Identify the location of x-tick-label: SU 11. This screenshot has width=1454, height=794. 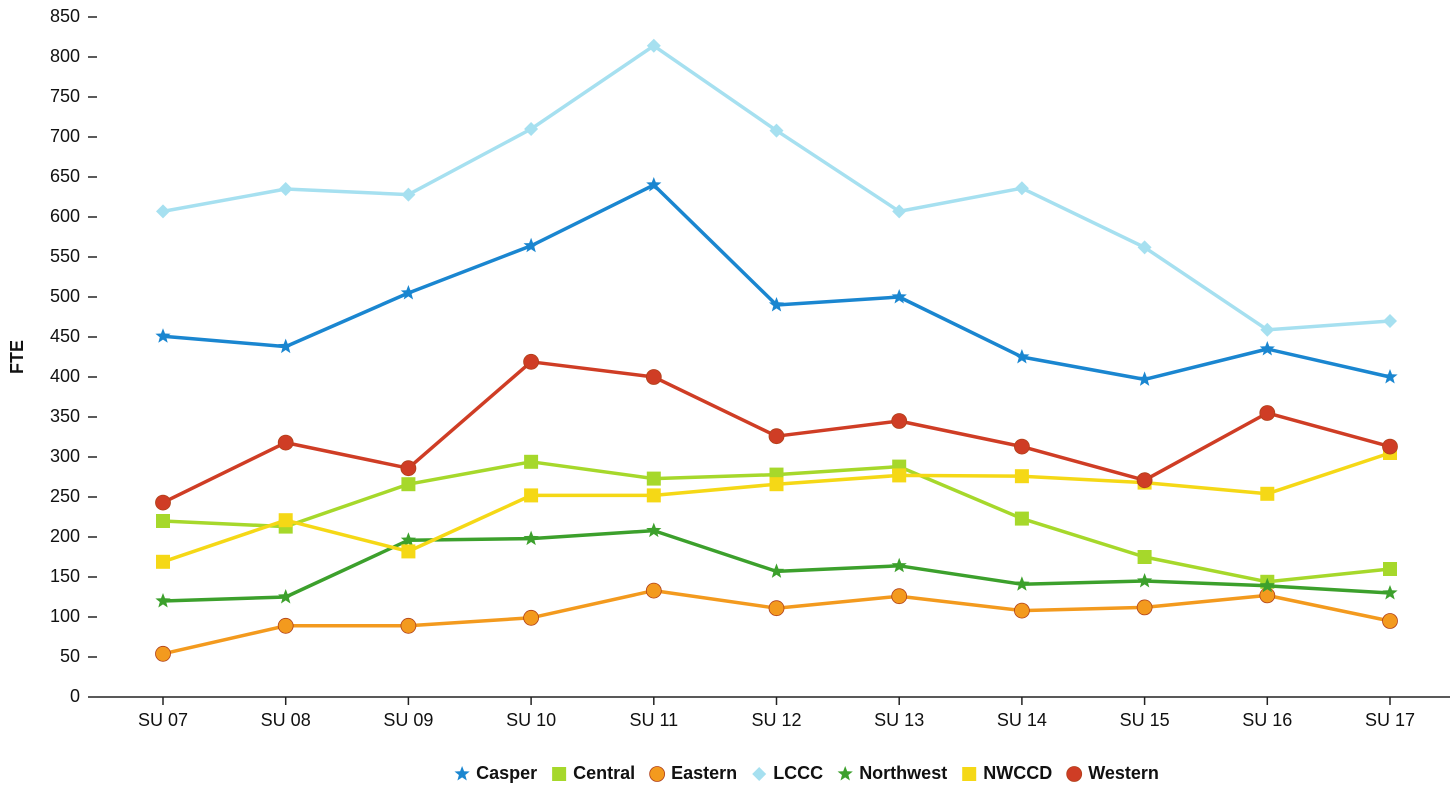
(653, 720).